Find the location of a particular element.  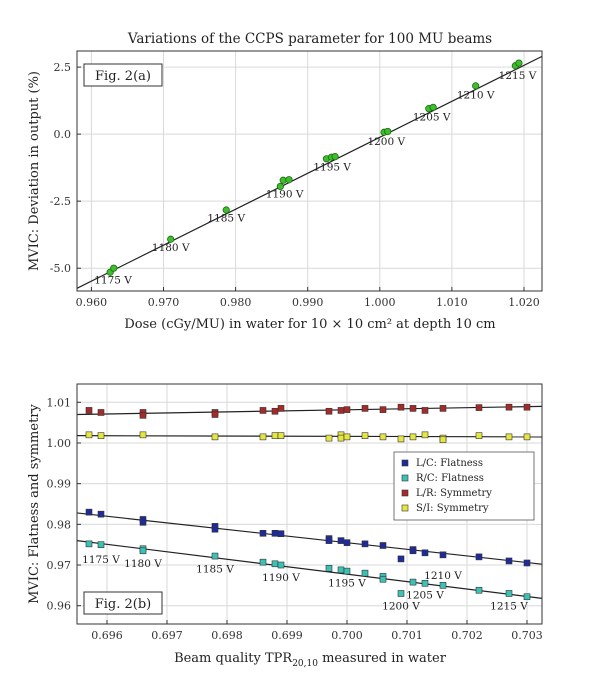

panel-b-y-axis-label: MVIC: Flatness and symmetry is located at coordinates (34, 503).